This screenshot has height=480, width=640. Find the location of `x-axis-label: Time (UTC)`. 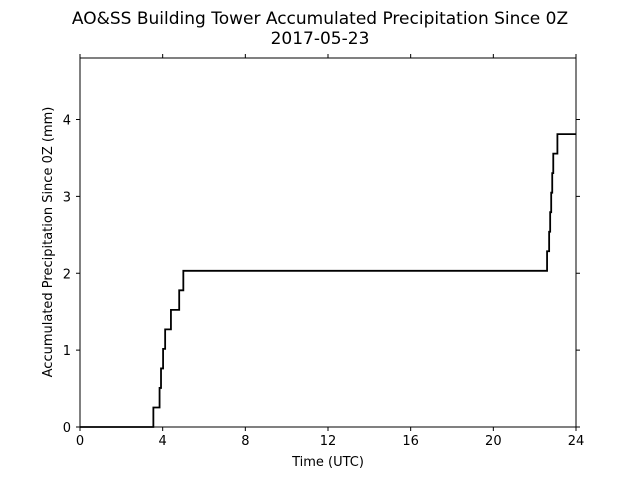

x-axis-label: Time (UTC) is located at coordinates (327, 462).